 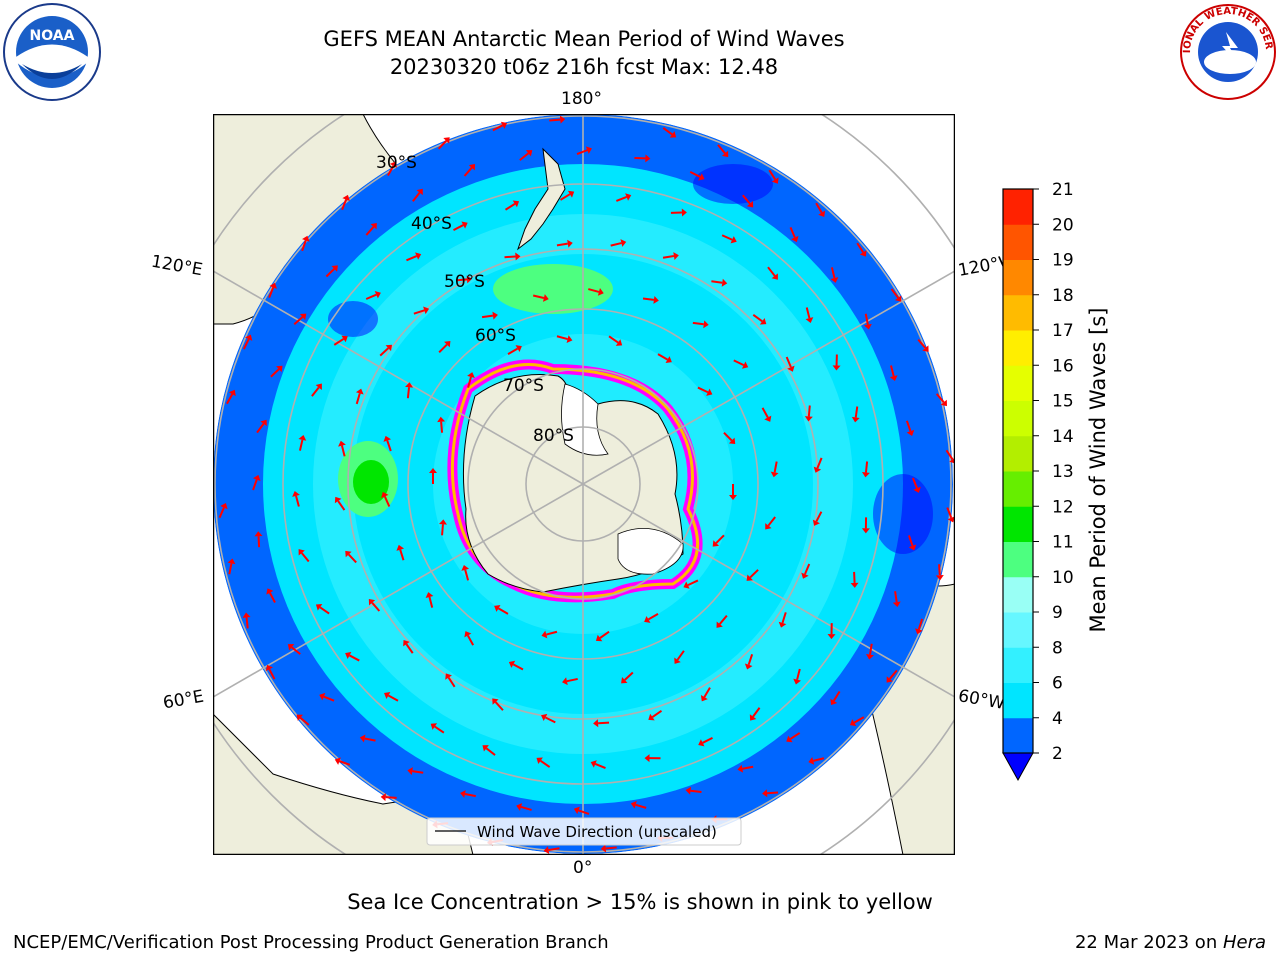 What do you see at coordinates (523, 386) in the screenshot?
I see `lat-label-70s: 70°S` at bounding box center [523, 386].